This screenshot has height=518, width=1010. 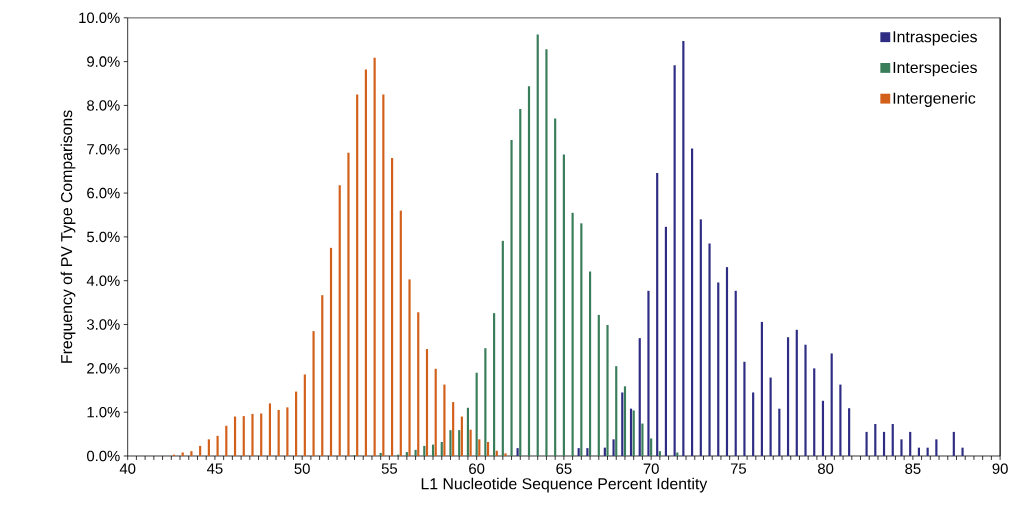 I want to click on y-tick-label: 4.0%, so click(x=103, y=280).